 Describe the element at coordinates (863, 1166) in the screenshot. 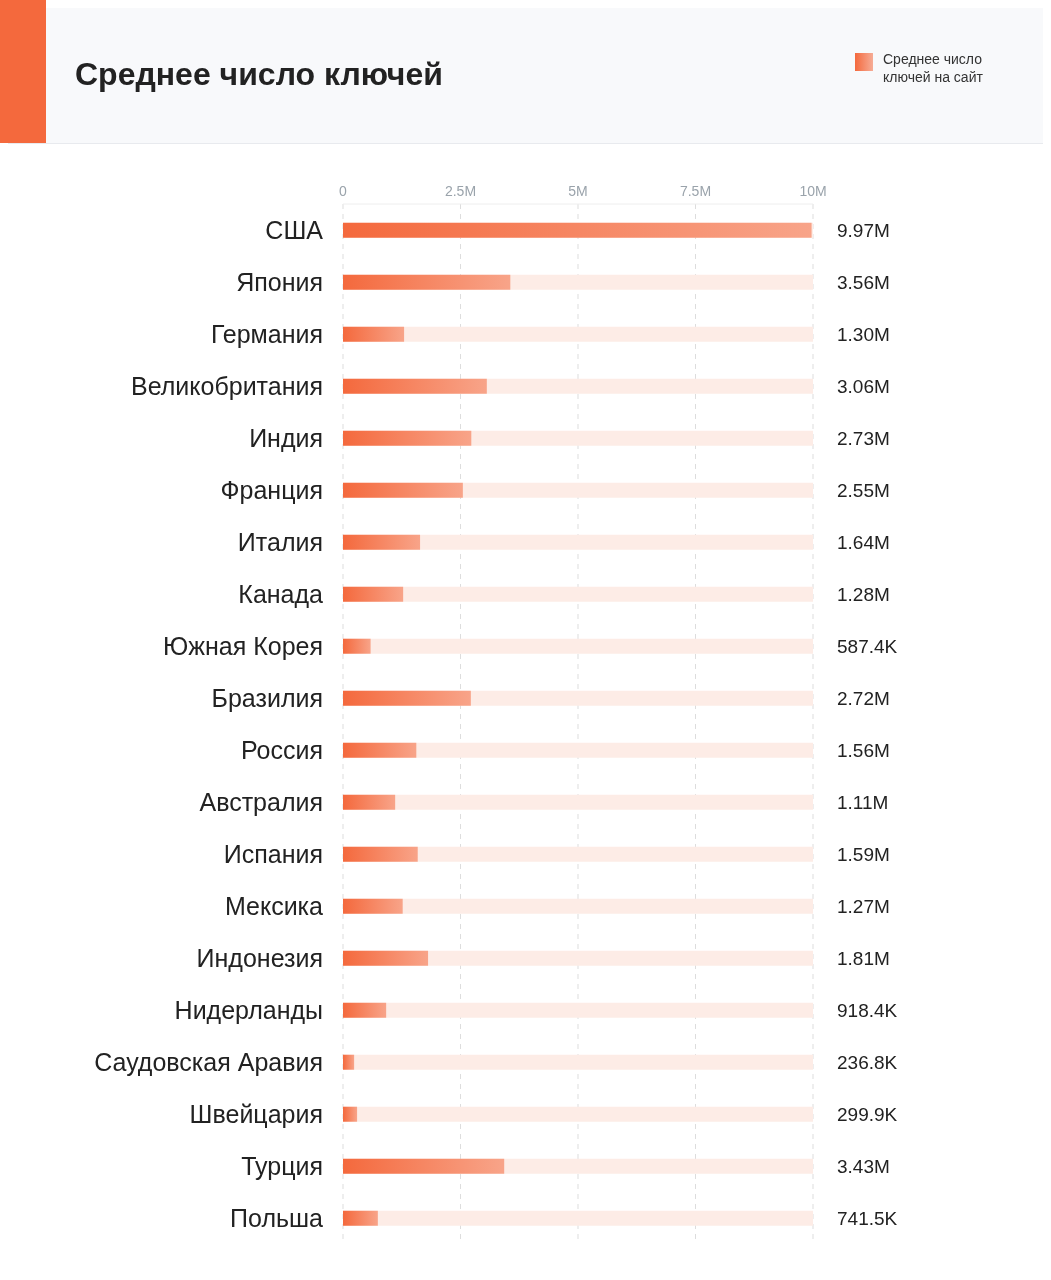

I see `data-label: 3.43M` at that location.